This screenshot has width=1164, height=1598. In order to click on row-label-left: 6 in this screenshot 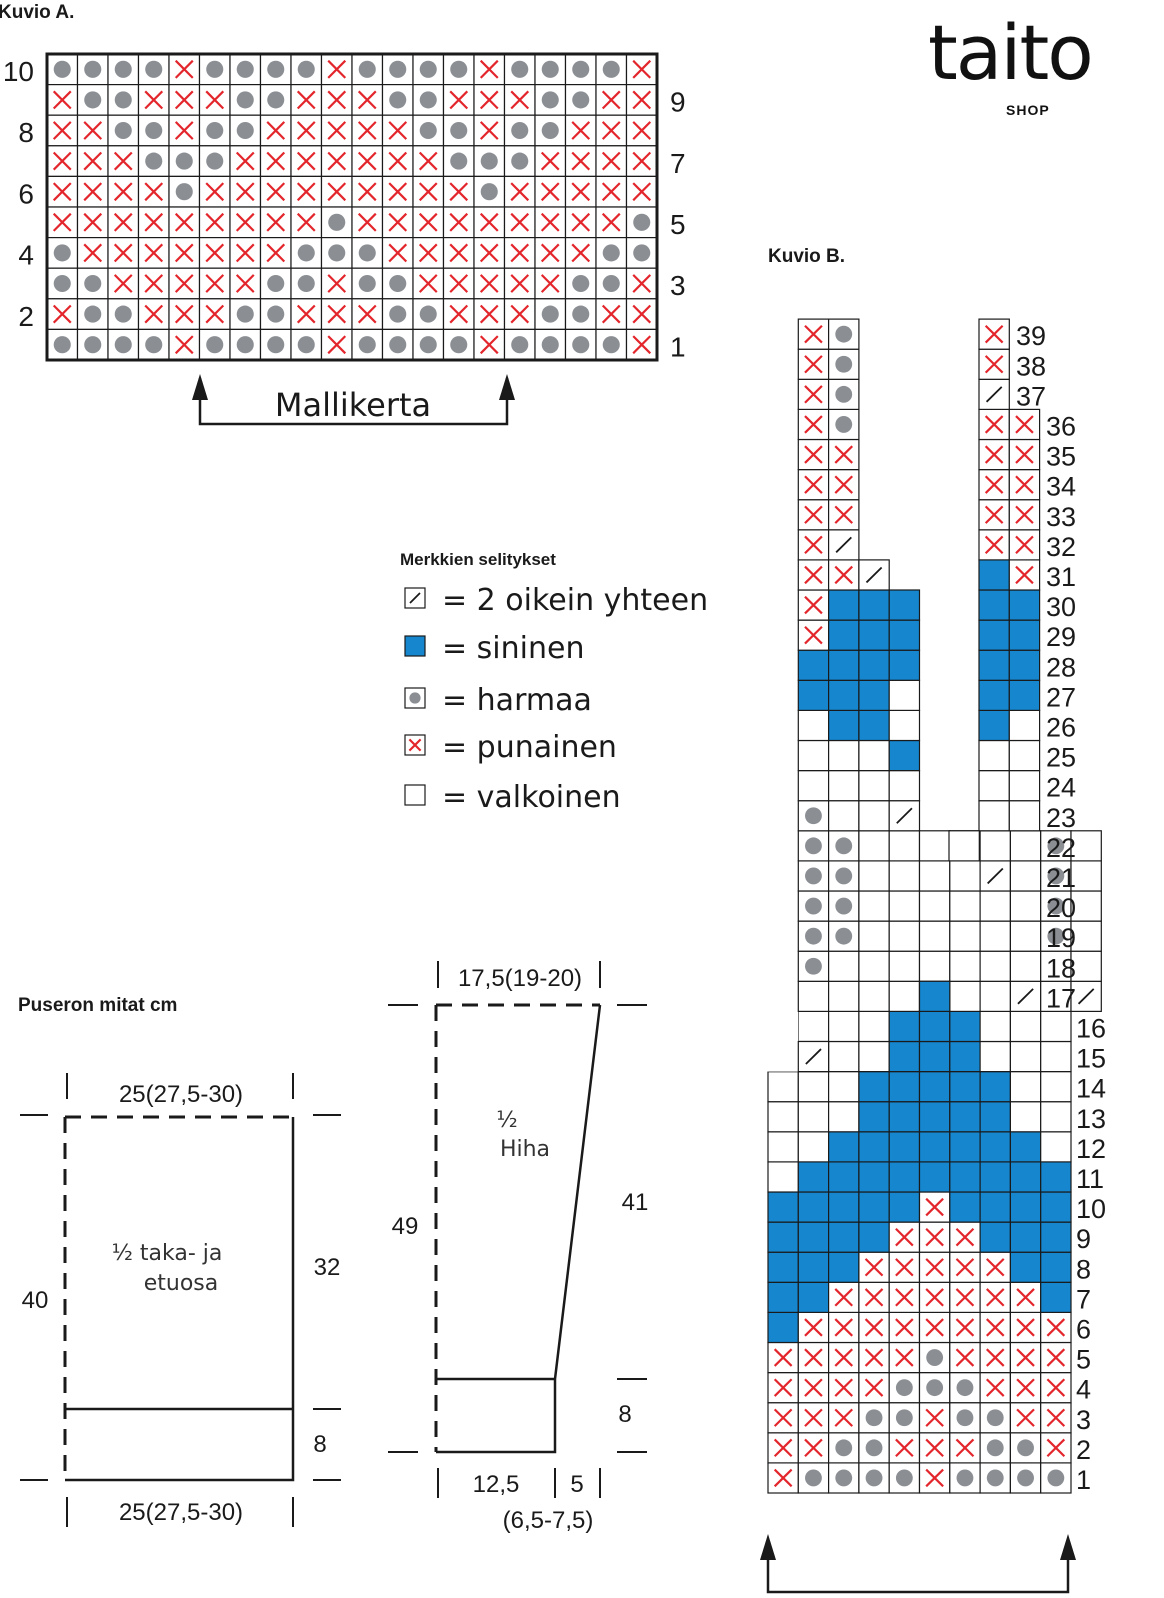, I will do `click(26, 193)`.